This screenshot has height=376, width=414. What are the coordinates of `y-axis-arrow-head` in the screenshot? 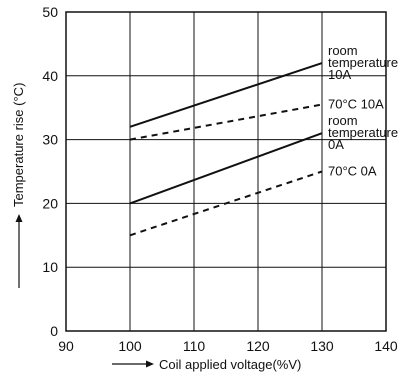 It's located at (19, 218).